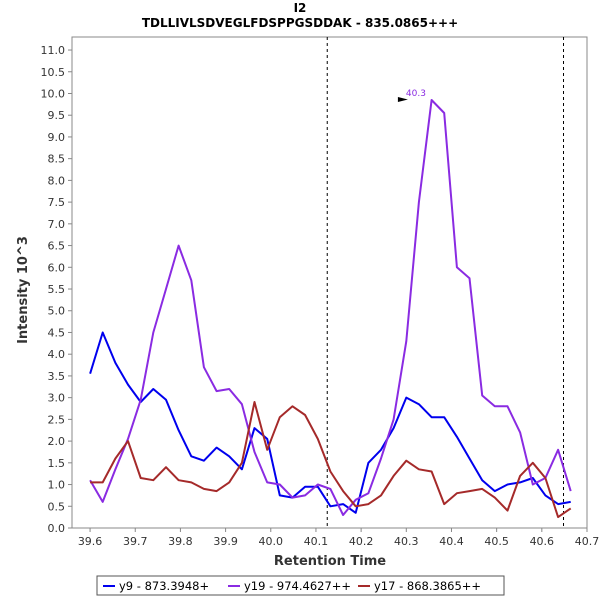 Image resolution: width=600 pixels, height=600 pixels. What do you see at coordinates (135, 541) in the screenshot?
I see `x-tick-label: 39.7` at bounding box center [135, 541].